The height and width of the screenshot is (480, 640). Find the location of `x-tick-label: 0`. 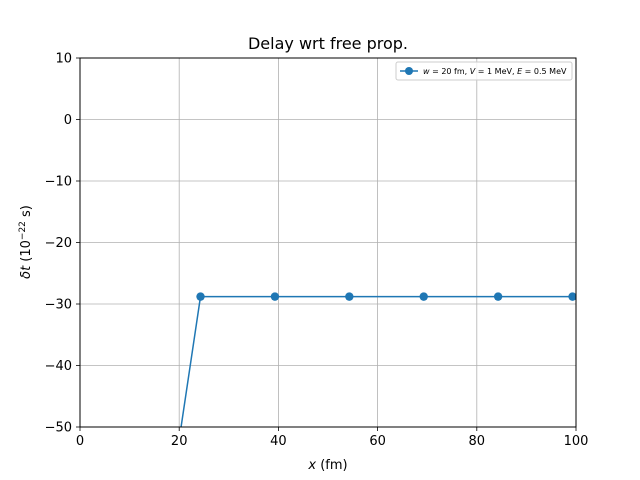

x-tick-label: 0 is located at coordinates (80, 441).